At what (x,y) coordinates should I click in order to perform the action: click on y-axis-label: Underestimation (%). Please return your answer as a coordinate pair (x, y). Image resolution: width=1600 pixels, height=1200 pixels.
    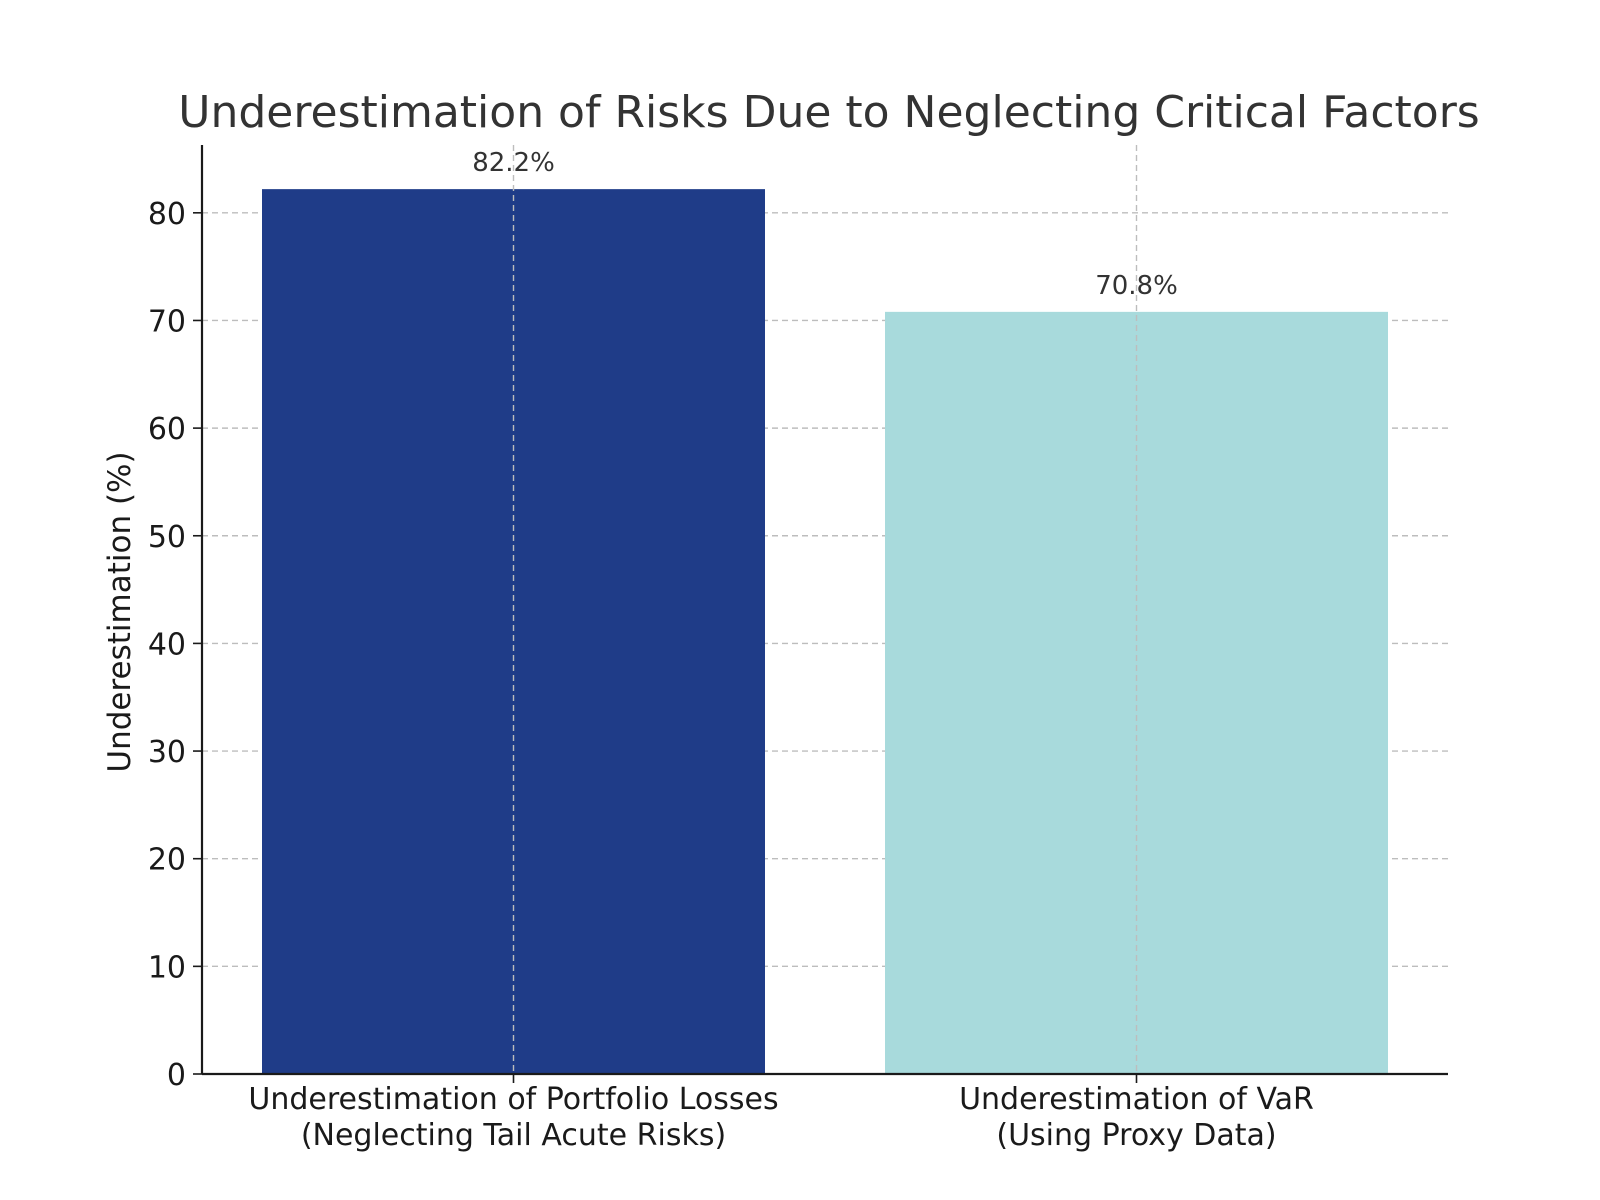
    Looking at the image, I should click on (120, 611).